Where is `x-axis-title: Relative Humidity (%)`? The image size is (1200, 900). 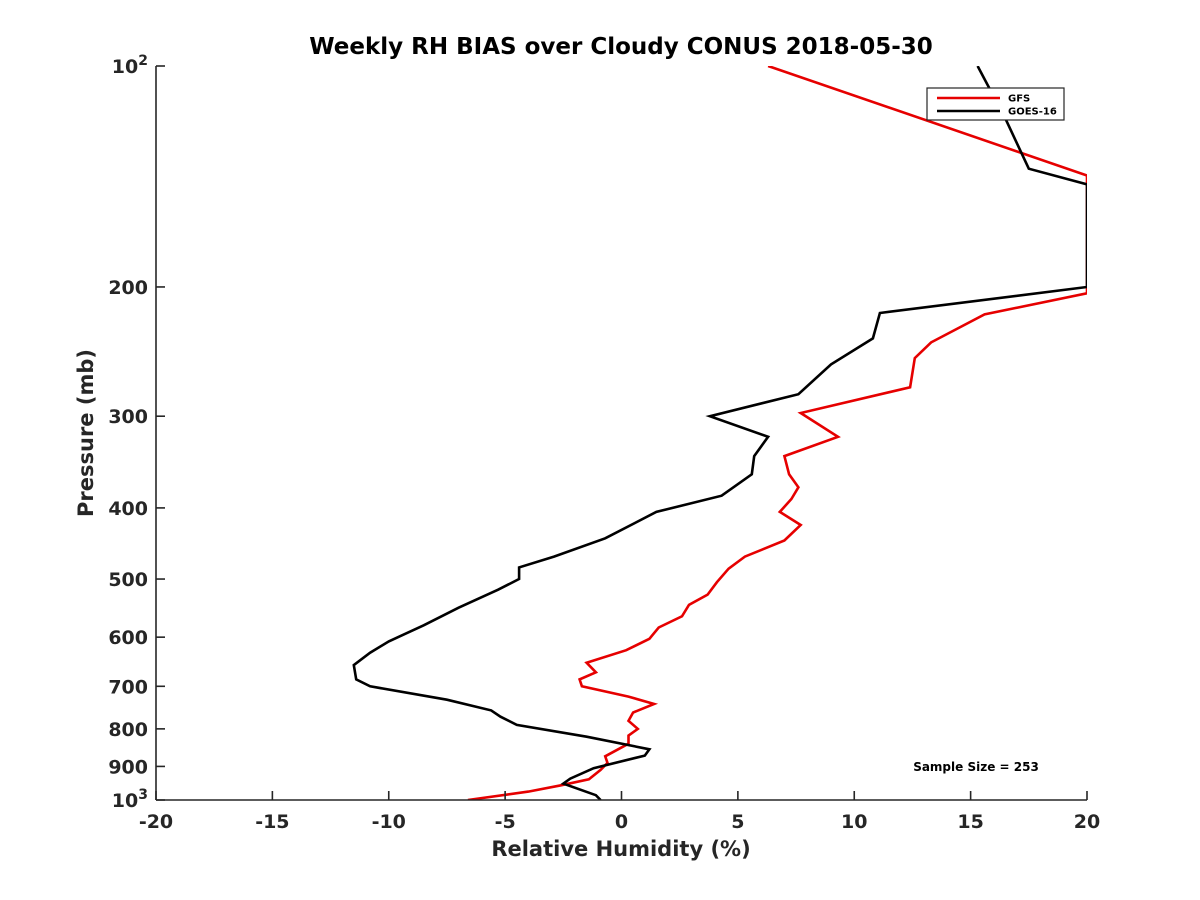 x-axis-title: Relative Humidity (%) is located at coordinates (620, 849).